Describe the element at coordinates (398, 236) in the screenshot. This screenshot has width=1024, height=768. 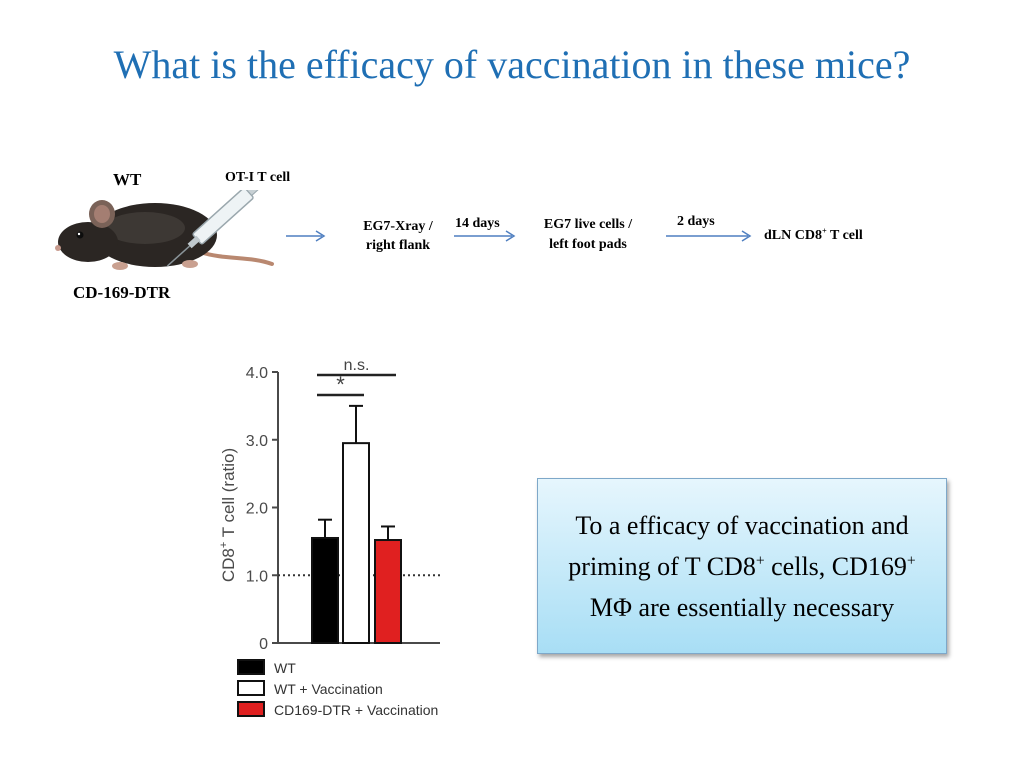
I see `step-1-label: EG7-Xray / right flank` at that location.